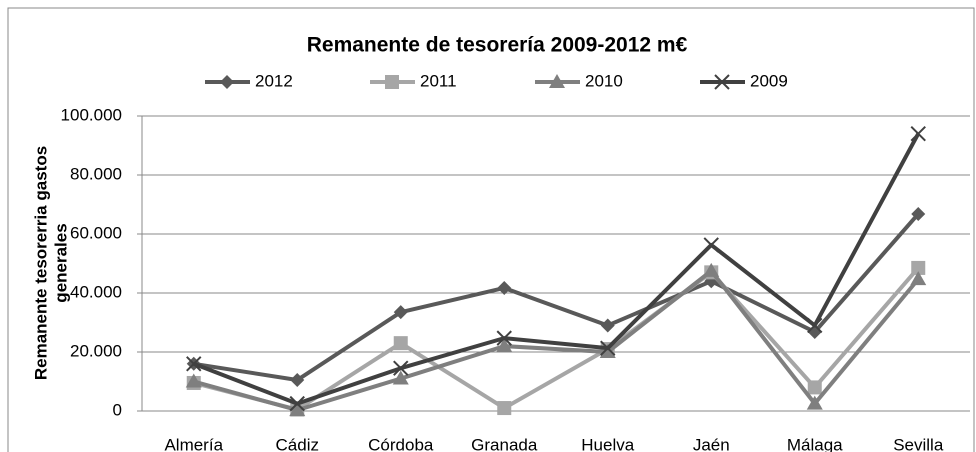 The width and height of the screenshot is (976, 452). What do you see at coordinates (607, 443) in the screenshot?
I see `x-tick-label: Huelva` at bounding box center [607, 443].